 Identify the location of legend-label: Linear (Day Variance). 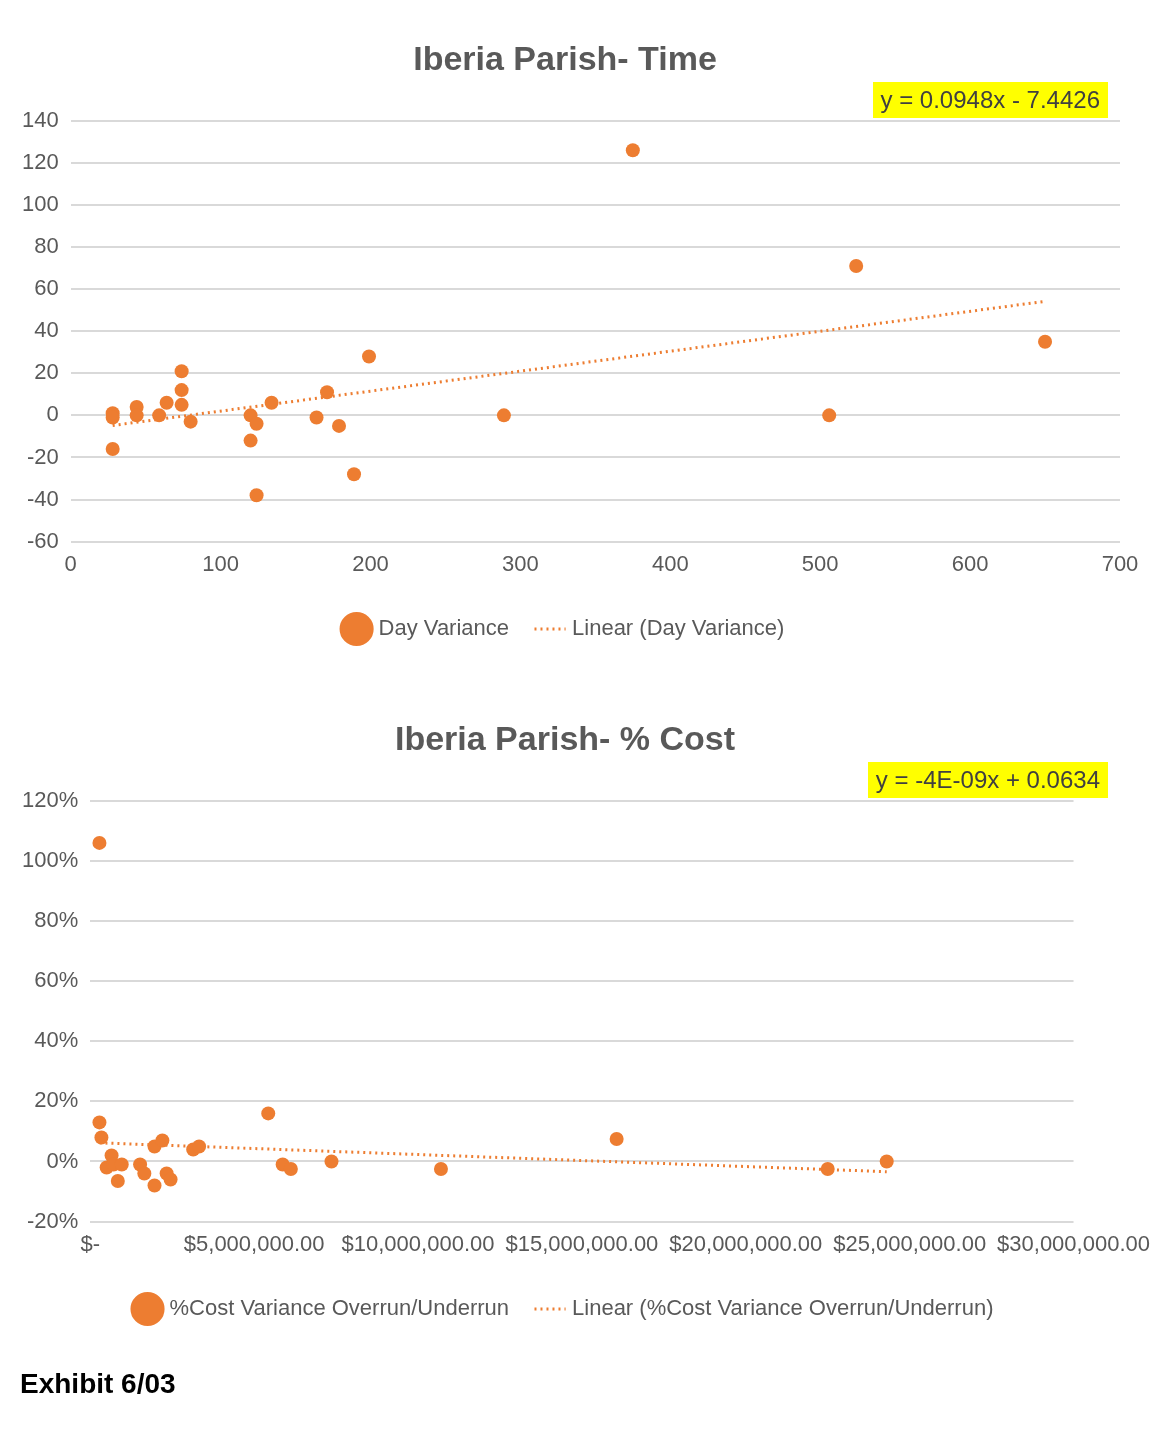
(678, 628).